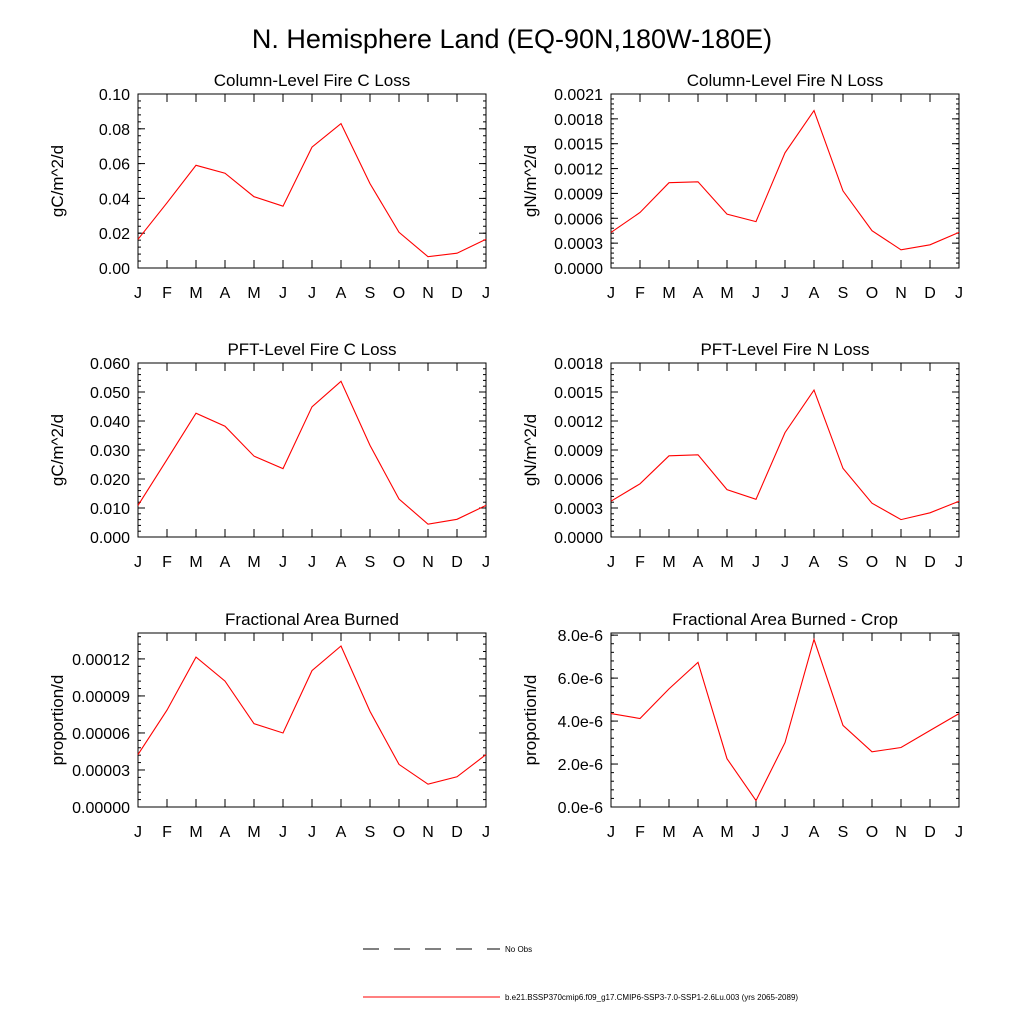 This screenshot has height=1024, width=1024. I want to click on y-tick-label: 0.08, so click(114, 130).